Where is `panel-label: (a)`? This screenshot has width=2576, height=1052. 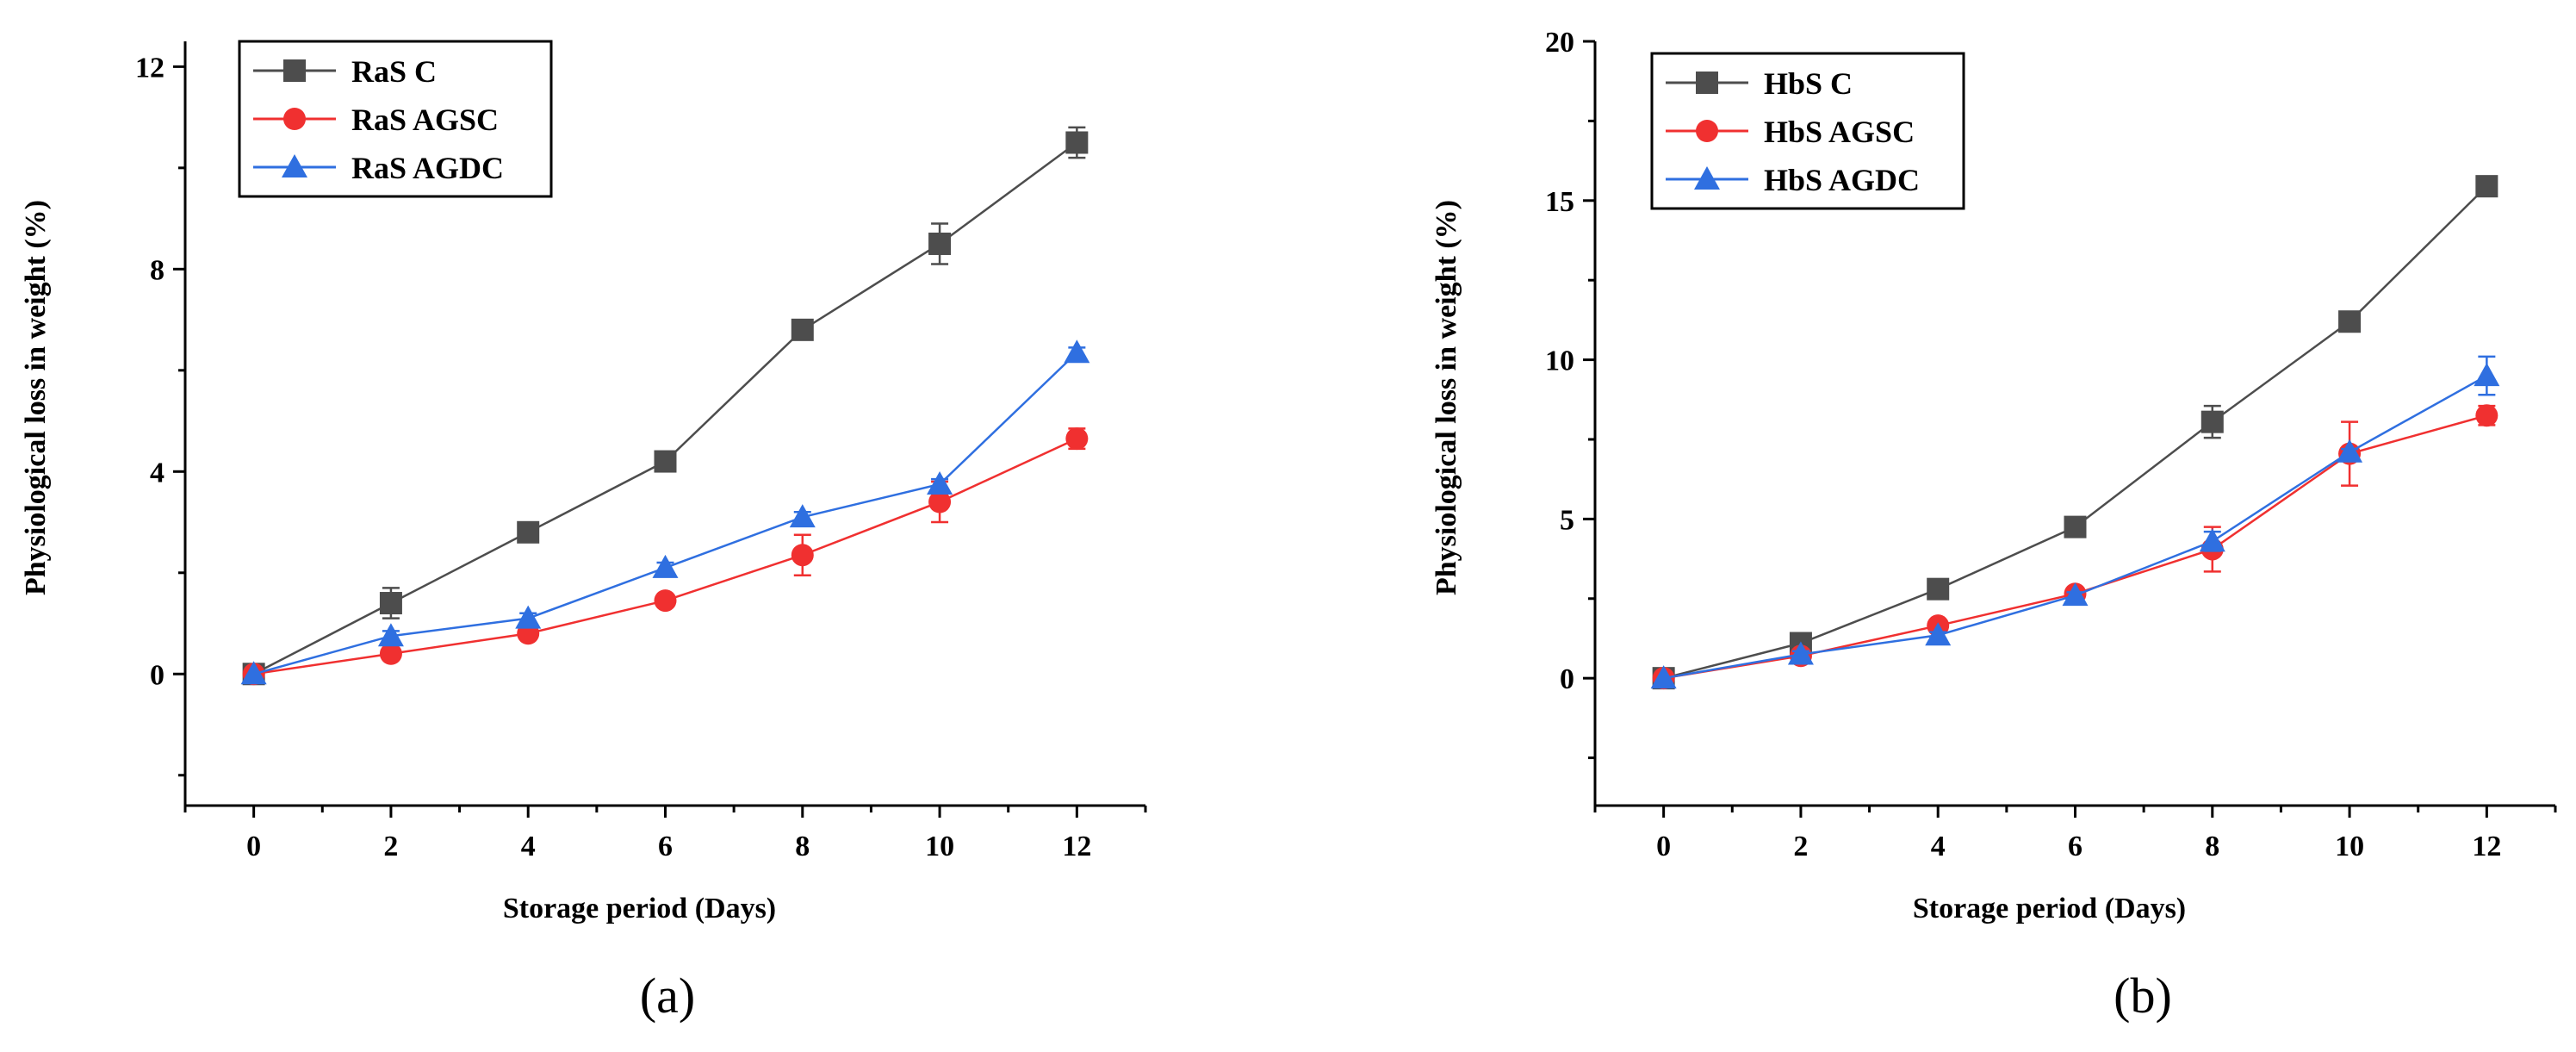
panel-label: (a) is located at coordinates (668, 996).